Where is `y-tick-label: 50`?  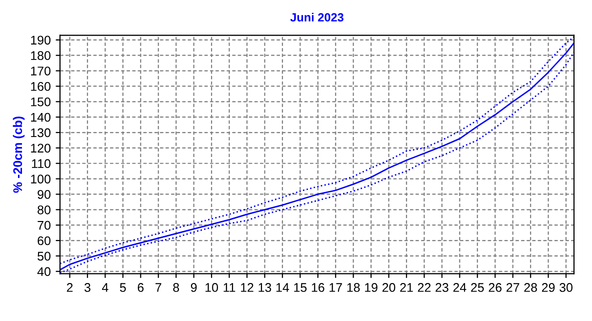
y-tick-label: 50 is located at coordinates (44, 256).